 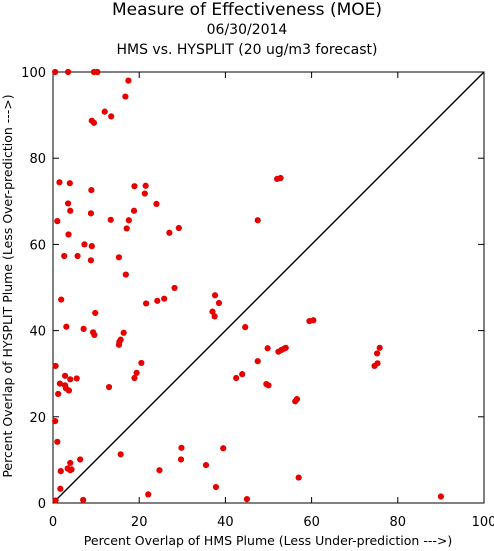 I want to click on x-tick-label: 60, so click(x=311, y=522).